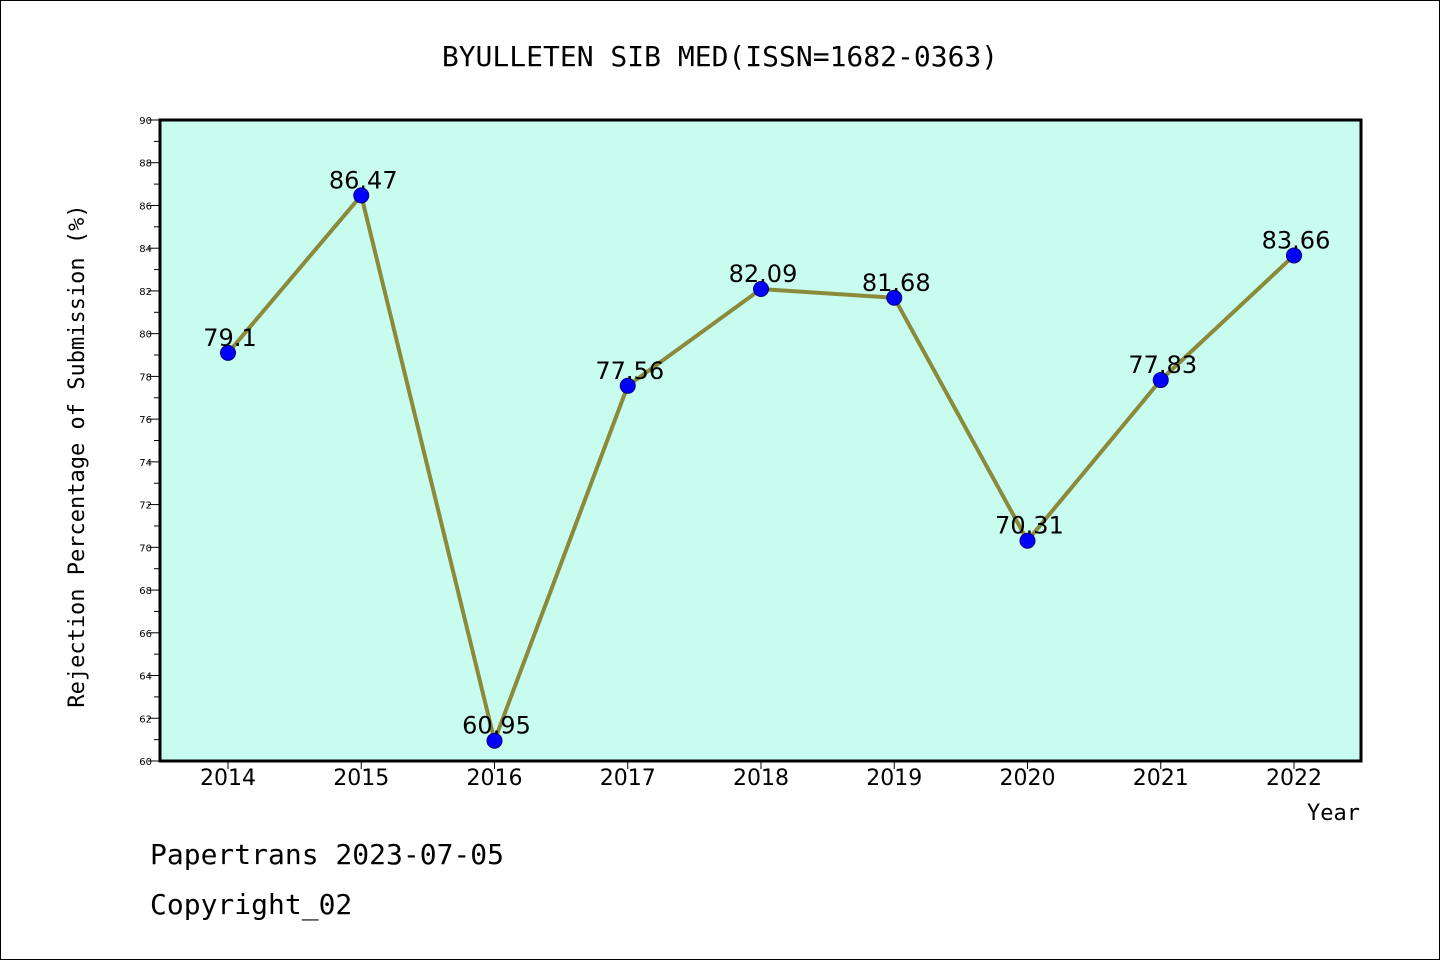 Image resolution: width=1440 pixels, height=960 pixels. I want to click on y-tick-label: 88, so click(145, 164).